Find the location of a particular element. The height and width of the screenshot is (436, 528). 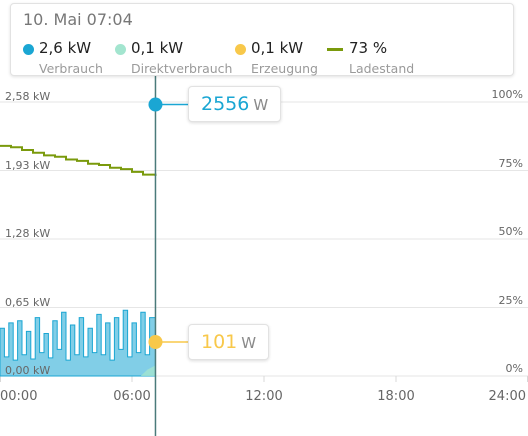

consumption-unit: W is located at coordinates (261, 105).